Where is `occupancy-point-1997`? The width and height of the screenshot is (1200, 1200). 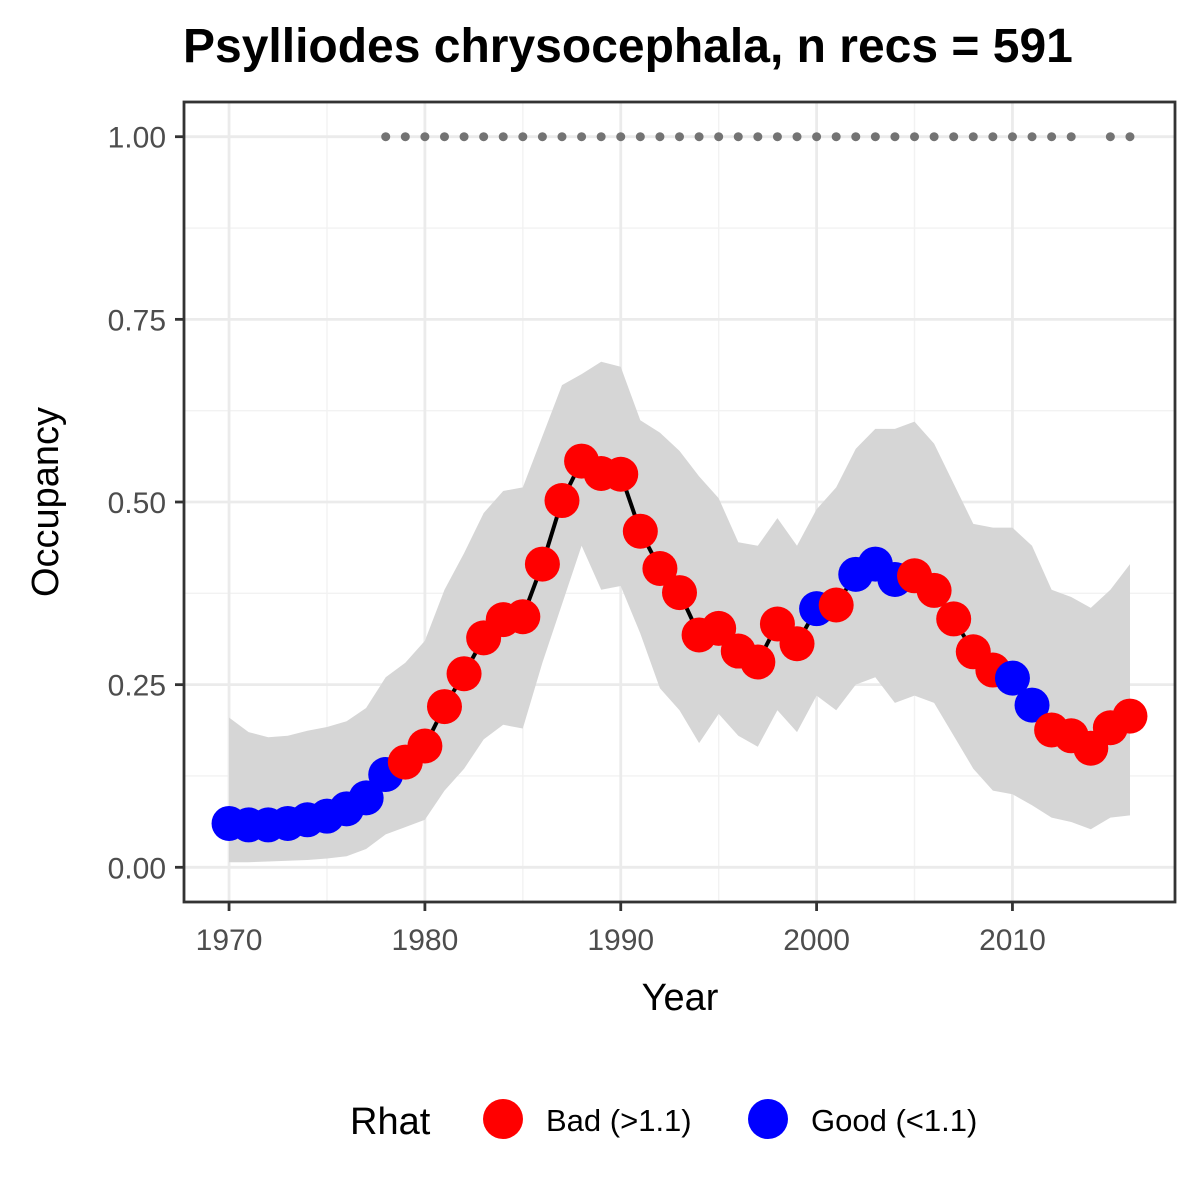 occupancy-point-1997 is located at coordinates (758, 662).